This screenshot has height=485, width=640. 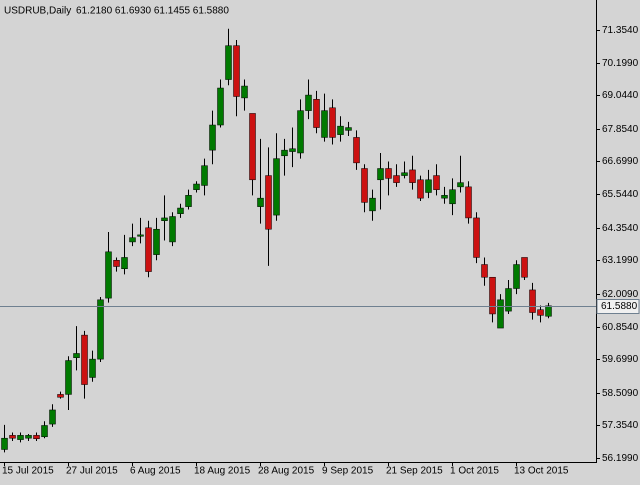 What do you see at coordinates (37, 11) in the screenshot?
I see `chart-title: USDRUB,Daily` at bounding box center [37, 11].